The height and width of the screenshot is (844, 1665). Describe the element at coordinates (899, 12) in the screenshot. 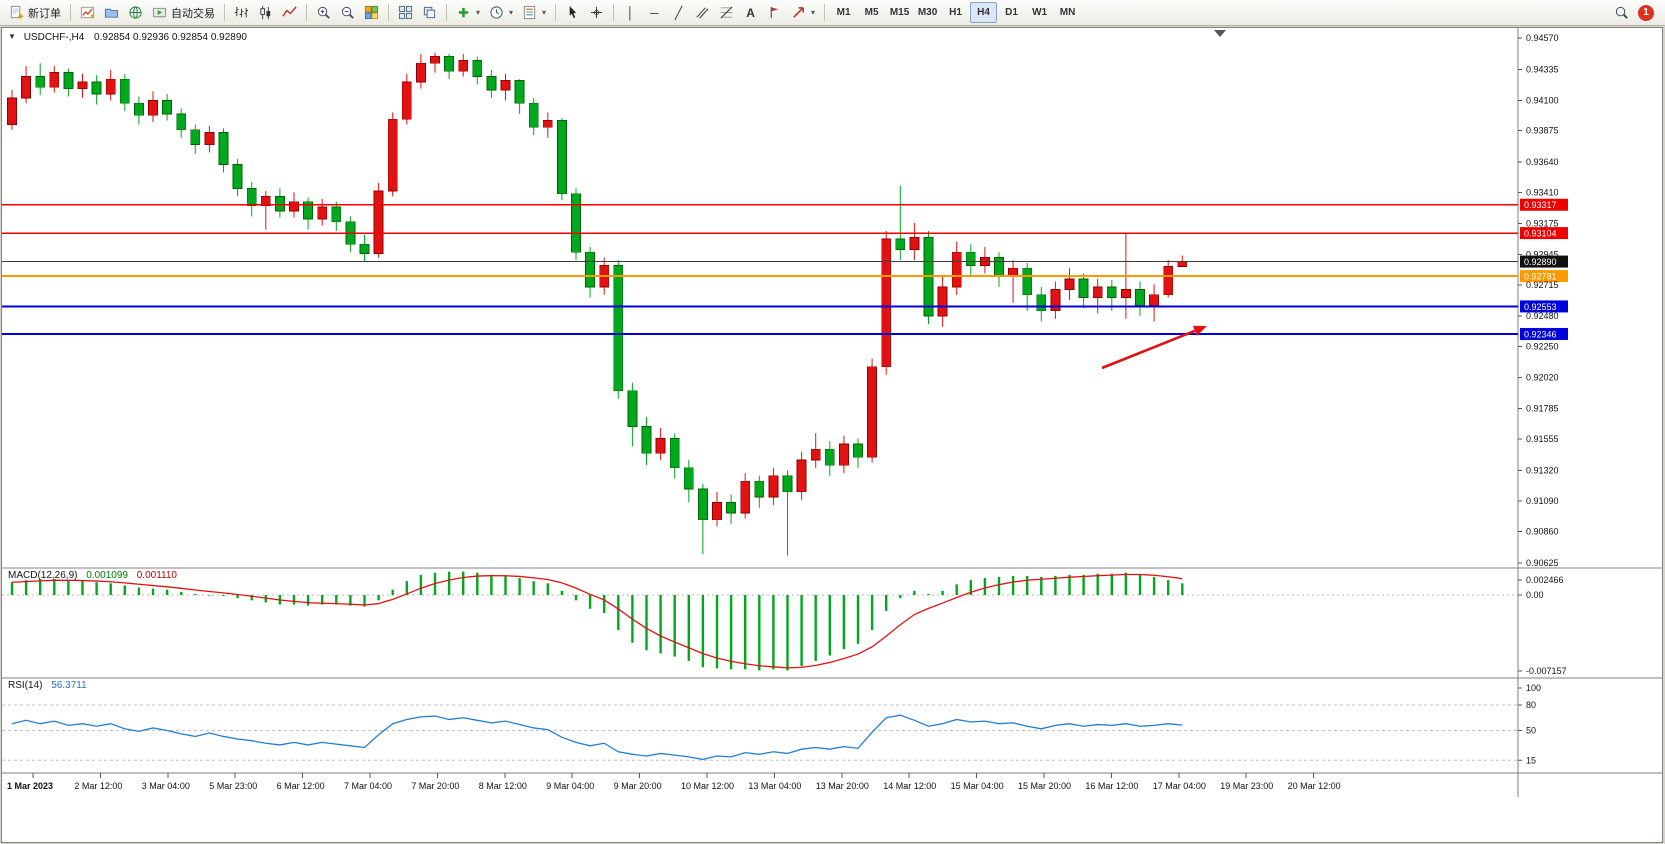

I see `timeframe-m15-button: M15` at that location.